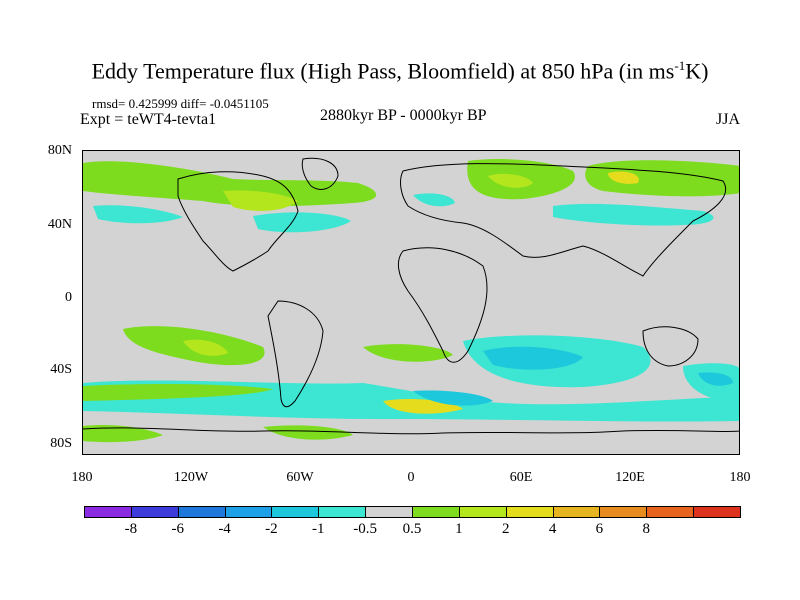 The height and width of the screenshot is (600, 800). What do you see at coordinates (728, 119) in the screenshot?
I see `season-label: JJA` at bounding box center [728, 119].